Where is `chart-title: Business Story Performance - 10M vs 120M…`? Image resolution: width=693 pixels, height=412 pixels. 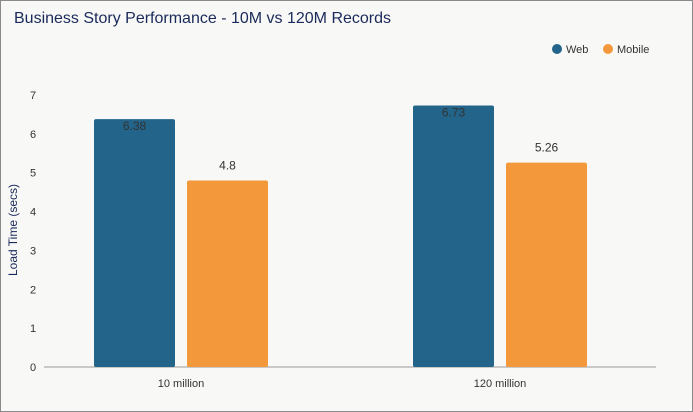 chart-title: Business Story Performance - 10M vs 120M… is located at coordinates (203, 18).